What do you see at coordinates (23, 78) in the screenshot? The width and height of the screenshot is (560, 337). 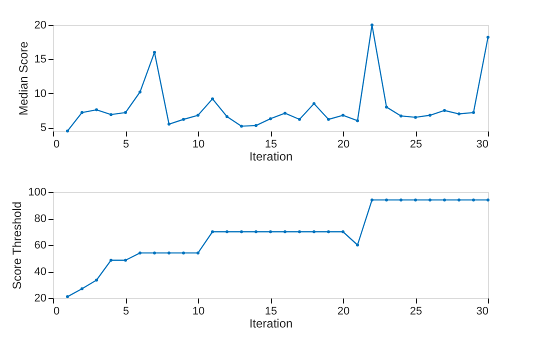 I see `y-axis-title: Median Score` at bounding box center [23, 78].